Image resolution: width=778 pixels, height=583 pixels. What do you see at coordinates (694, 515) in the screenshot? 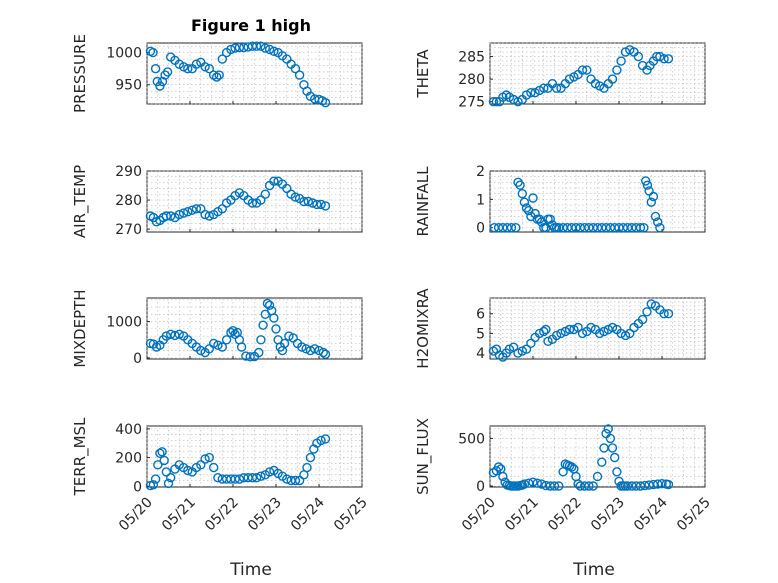
I see `x-tick-label: 05/25` at bounding box center [694, 515].